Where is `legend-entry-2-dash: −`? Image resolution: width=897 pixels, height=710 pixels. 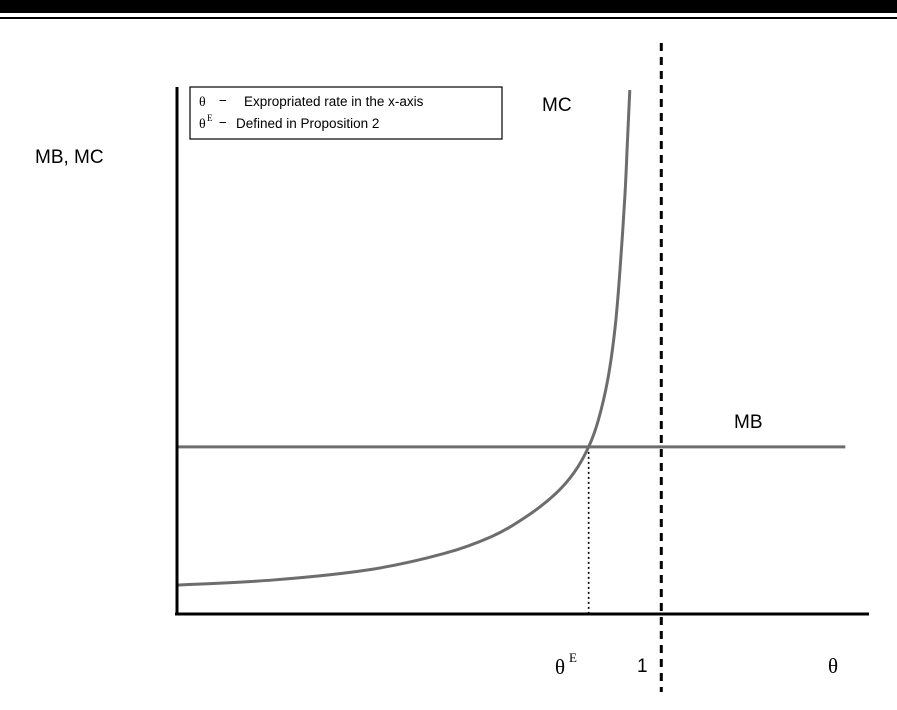
legend-entry-2-dash: − is located at coordinates (223, 122).